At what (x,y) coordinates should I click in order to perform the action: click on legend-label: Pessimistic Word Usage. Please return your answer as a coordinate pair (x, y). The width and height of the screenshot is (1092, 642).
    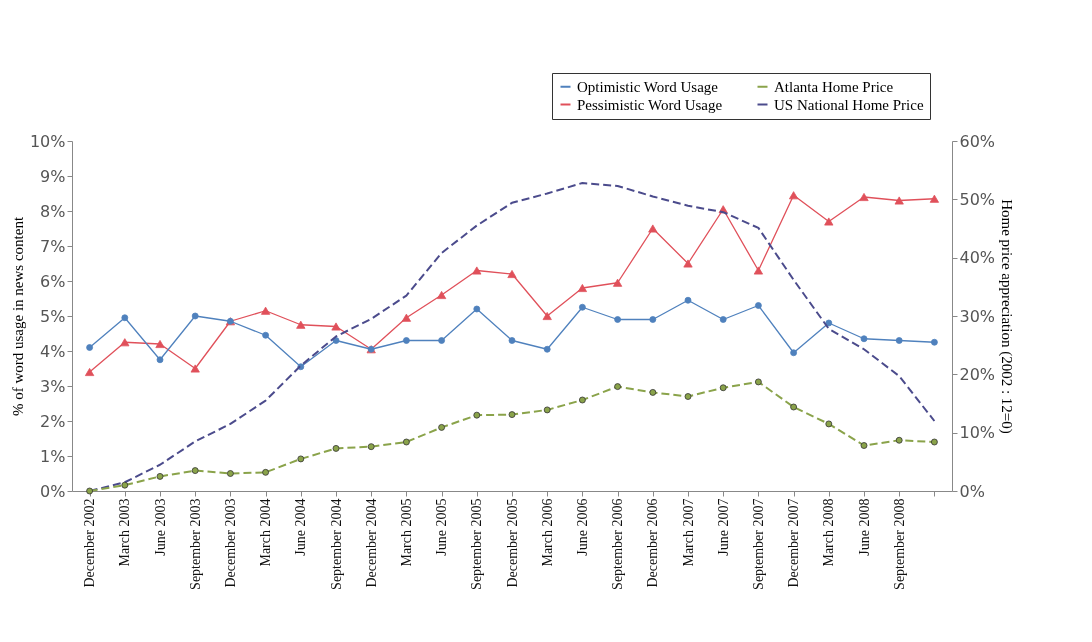
    Looking at the image, I should click on (650, 104).